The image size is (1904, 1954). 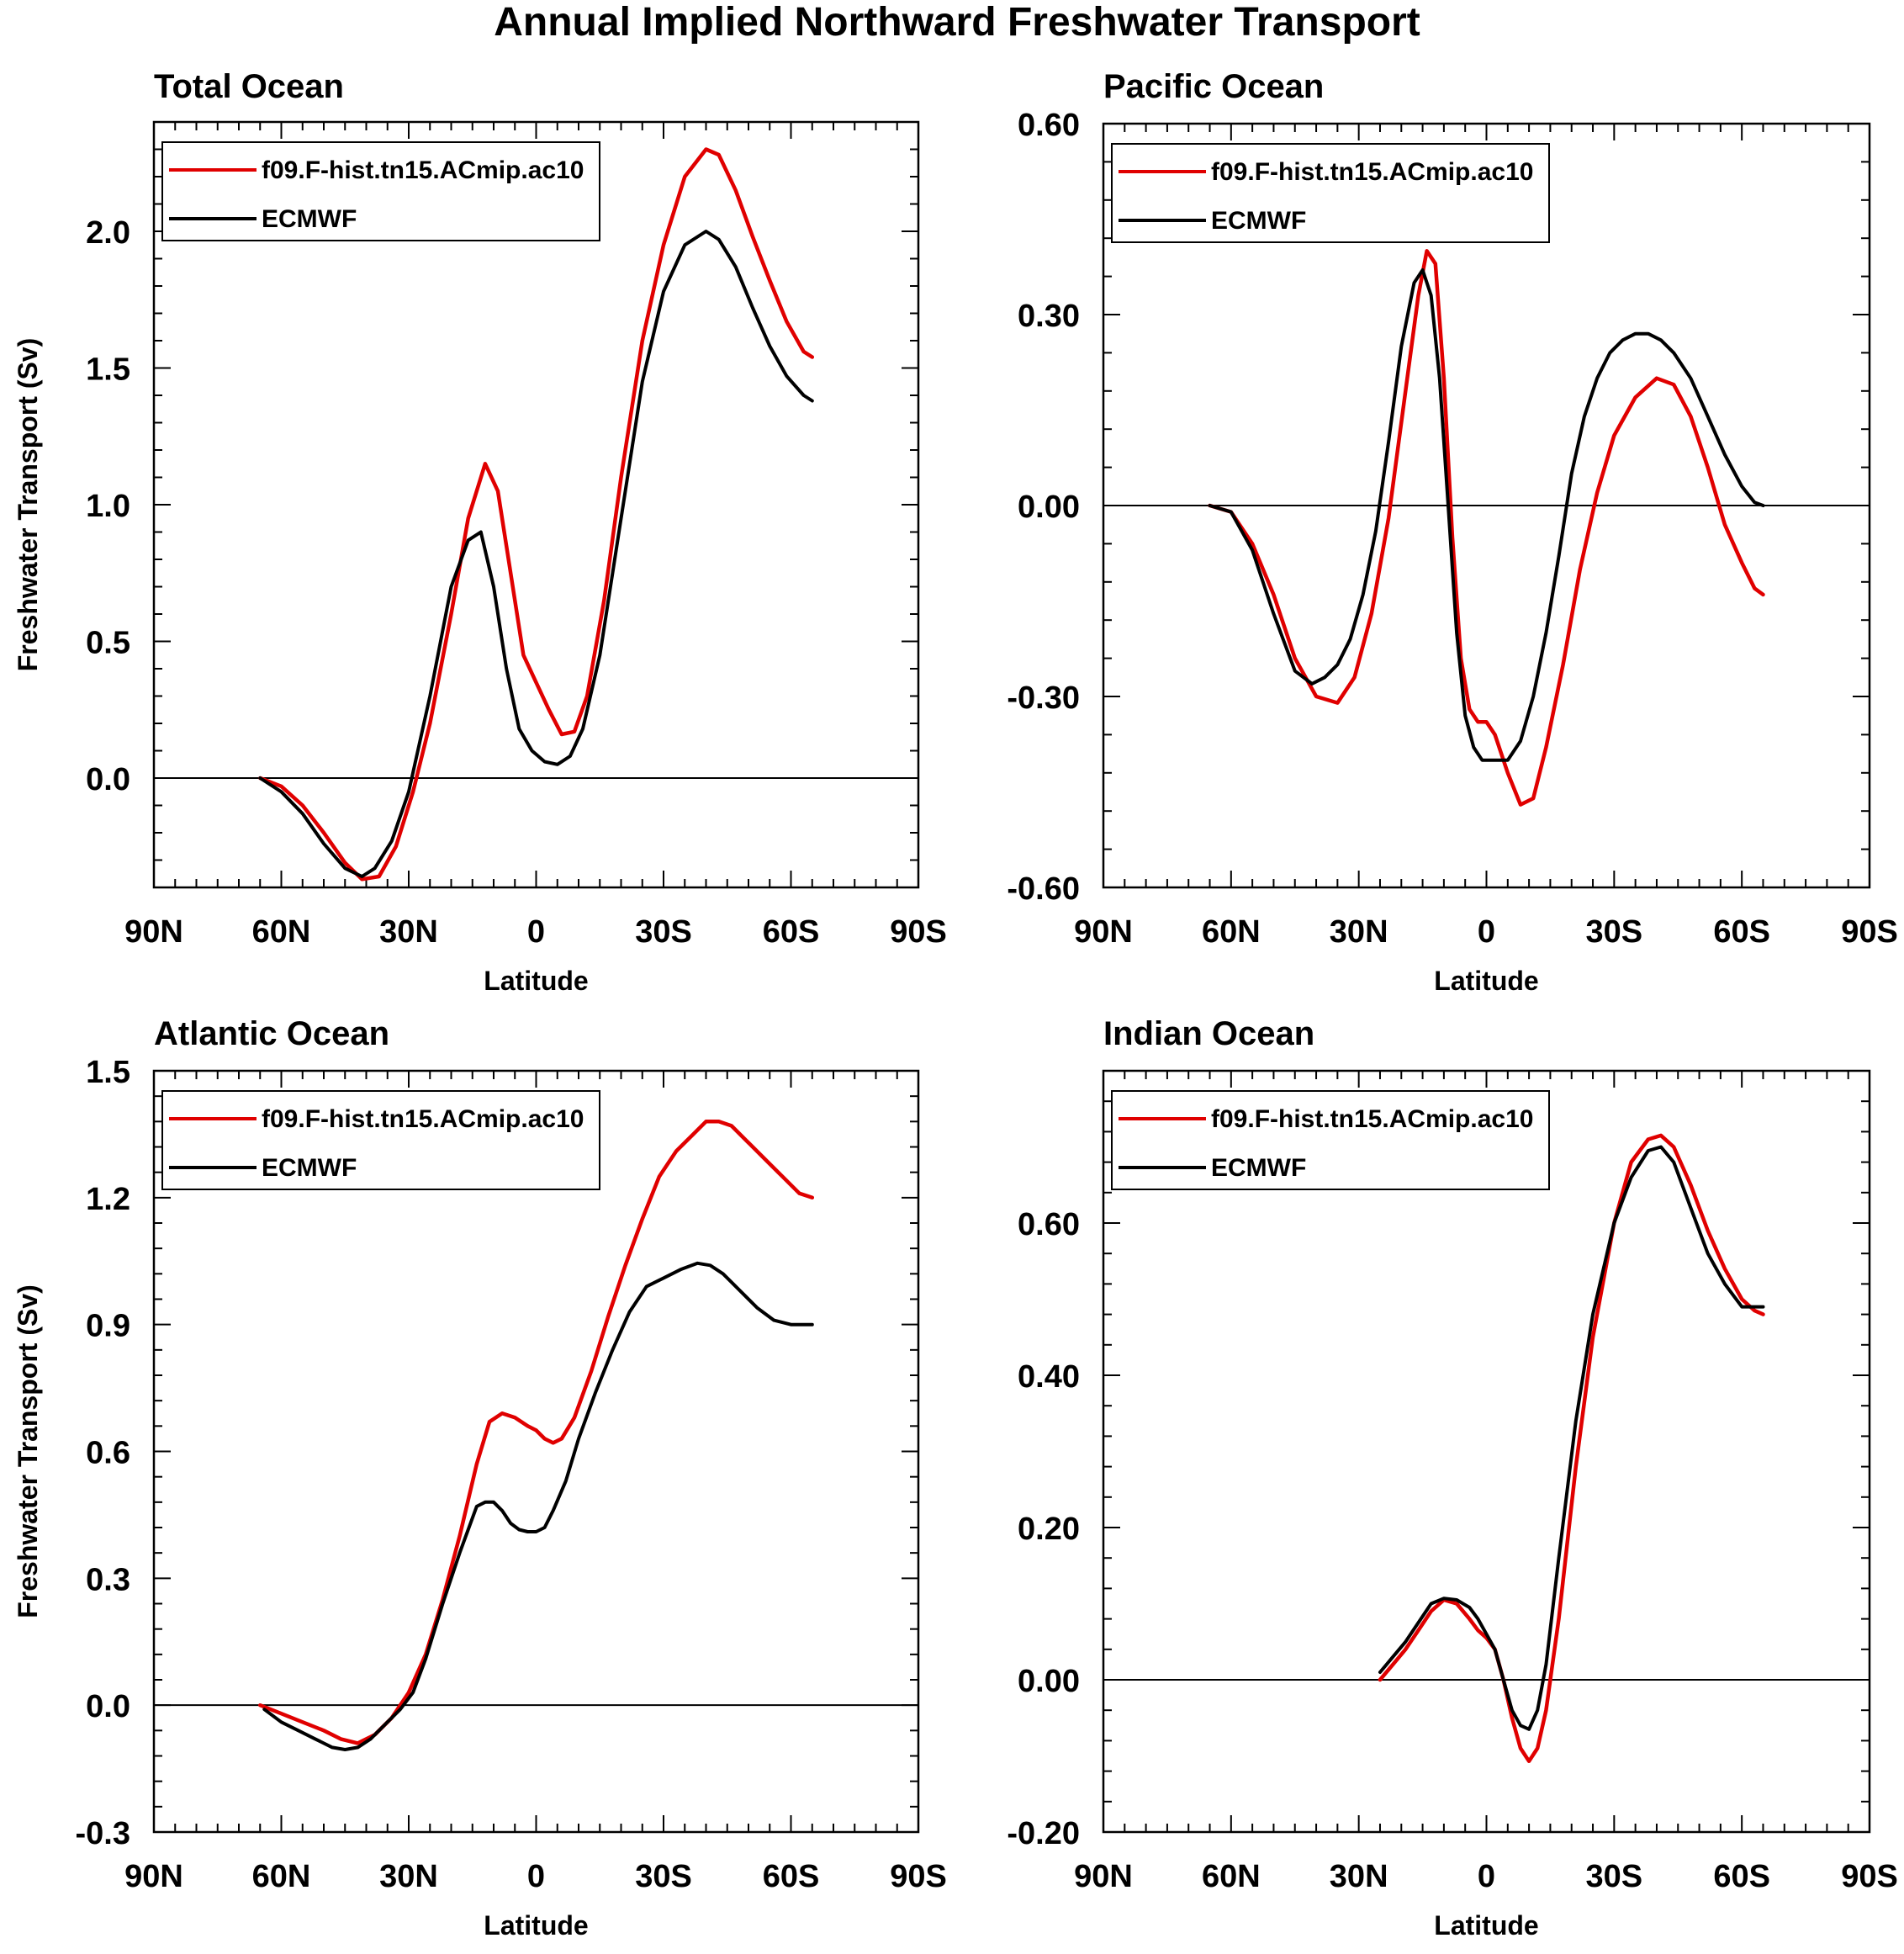 What do you see at coordinates (108, 233) in the screenshot?
I see `y-tick-label: 2.0` at bounding box center [108, 233].